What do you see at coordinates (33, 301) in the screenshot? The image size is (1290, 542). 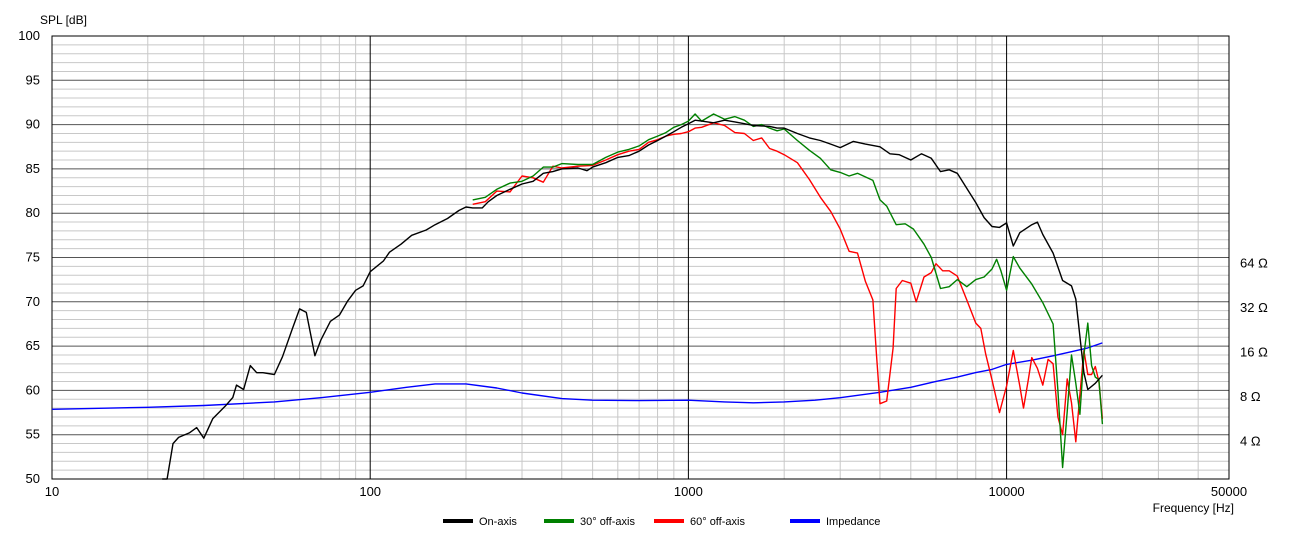 I see `y-tick-label: 70` at bounding box center [33, 301].